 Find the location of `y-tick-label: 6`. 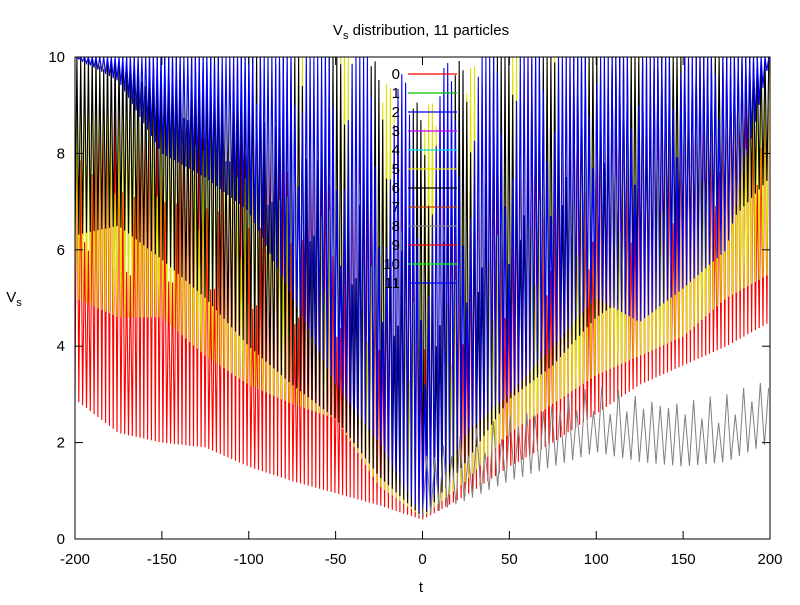

y-tick-label: 6 is located at coordinates (61, 250).